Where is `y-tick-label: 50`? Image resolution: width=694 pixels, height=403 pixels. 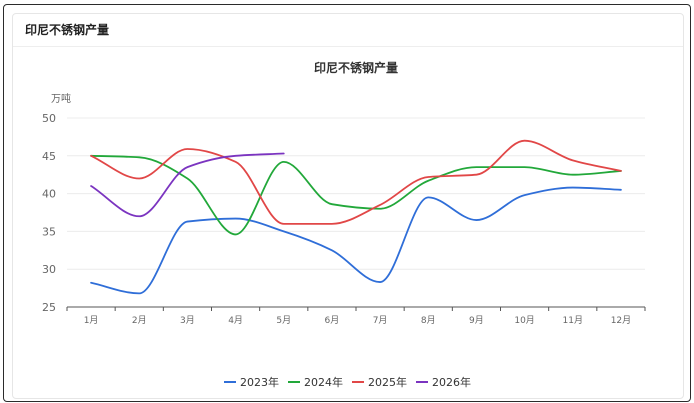
y-tick-label: 50 is located at coordinates (49, 118).